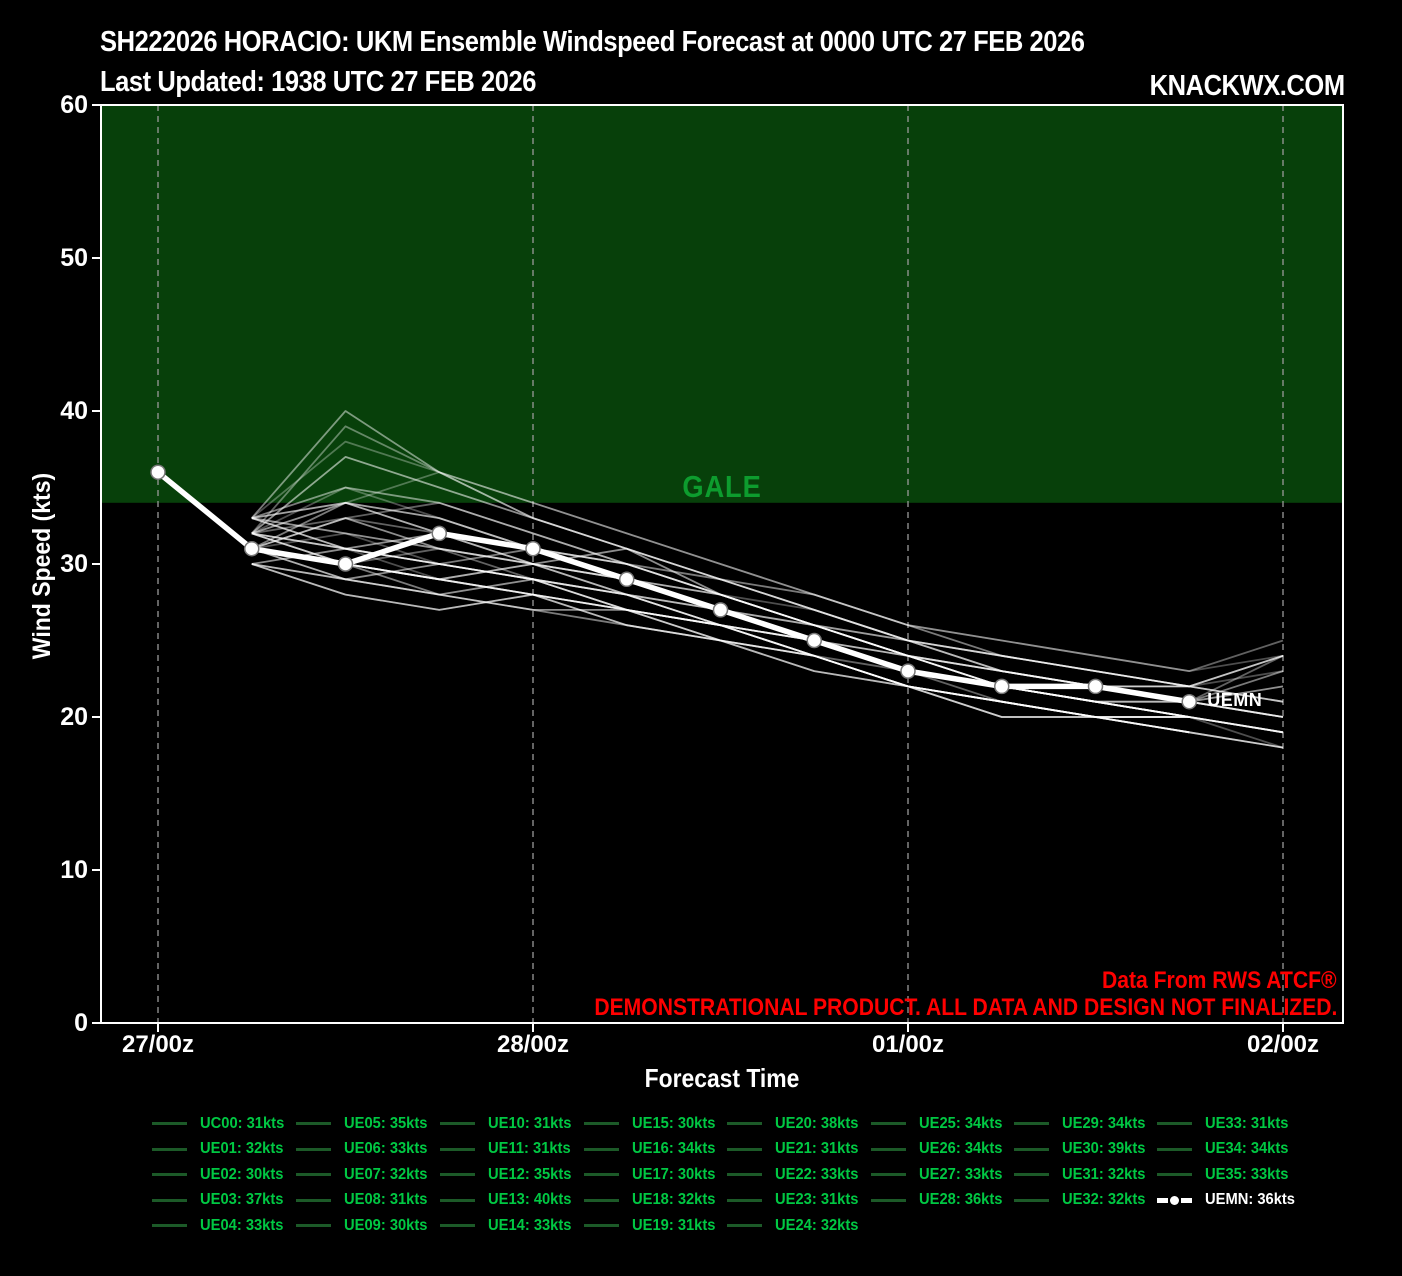  Describe the element at coordinates (365, 1226) in the screenshot. I see `legend-entry-UE09: UE09: 30kts` at that location.